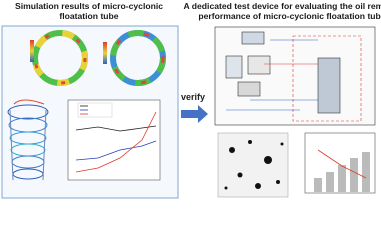 The width and height of the screenshot is (381, 240). Describe the element at coordinates (88, 16) in the screenshot. I see `left-title-line: floatation tube` at that location.